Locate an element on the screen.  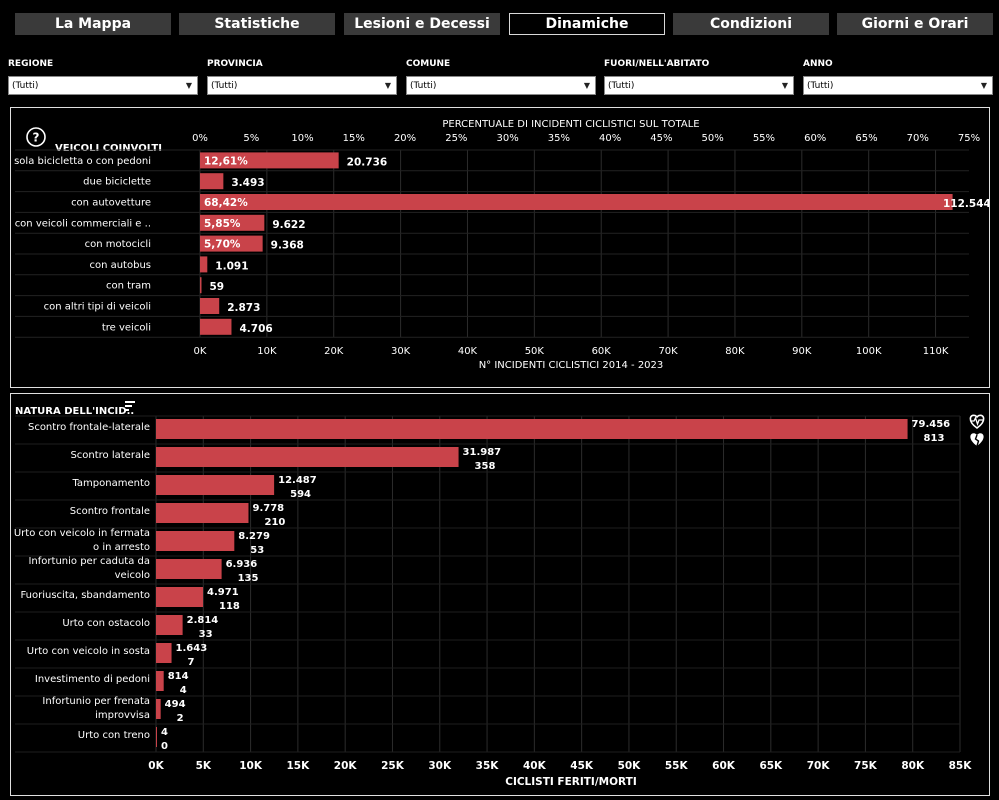
x-tick-label: 80K is located at coordinates (735, 351).